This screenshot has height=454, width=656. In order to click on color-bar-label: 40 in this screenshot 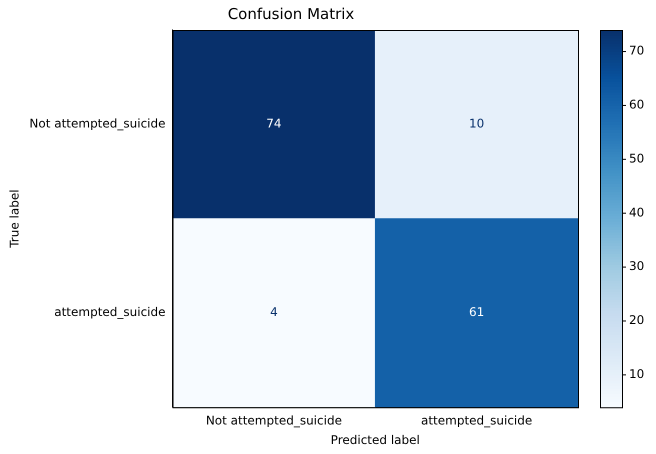, I will do `click(636, 212)`.